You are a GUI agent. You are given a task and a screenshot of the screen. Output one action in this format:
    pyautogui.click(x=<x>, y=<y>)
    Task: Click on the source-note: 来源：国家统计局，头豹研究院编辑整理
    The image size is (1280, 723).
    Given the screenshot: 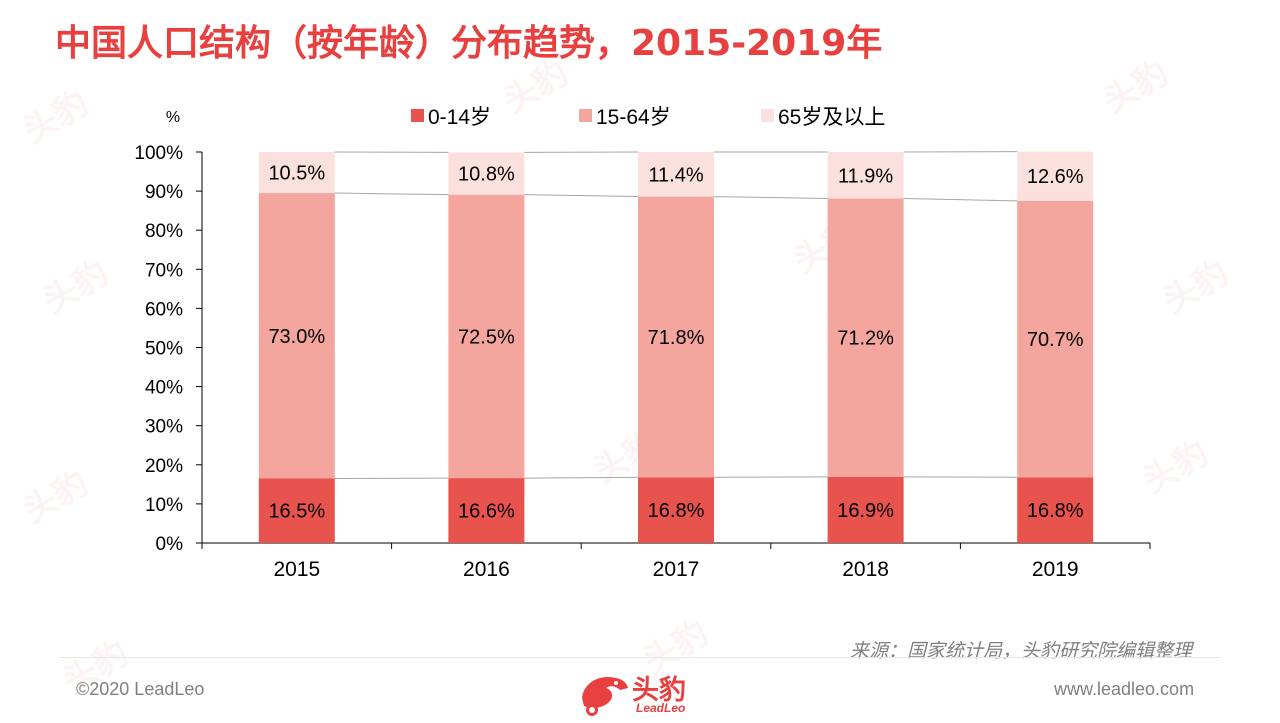 What is the action you would take?
    pyautogui.click(x=1021, y=649)
    